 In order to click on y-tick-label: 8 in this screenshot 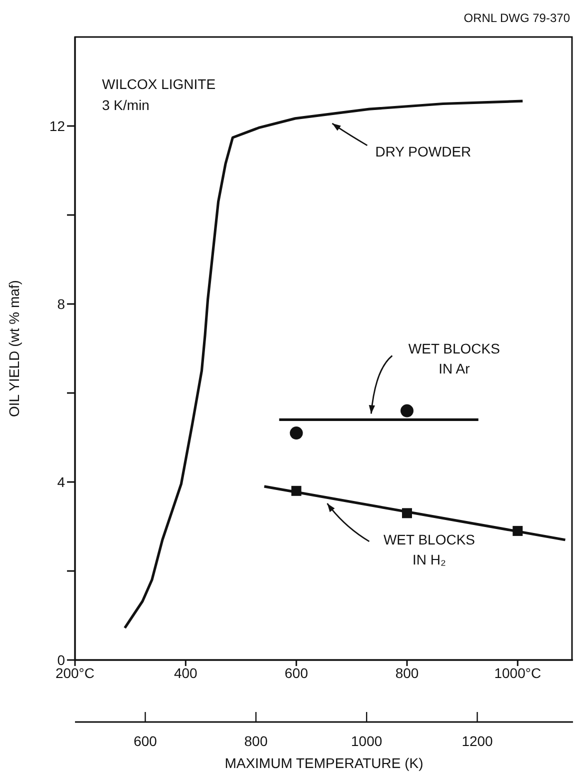, I will do `click(61, 304)`.